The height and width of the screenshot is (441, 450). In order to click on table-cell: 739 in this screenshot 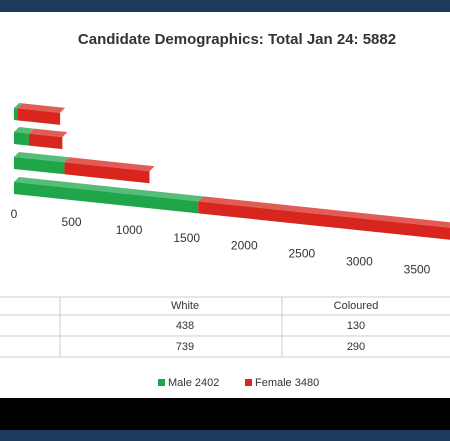, I will do `click(185, 347)`.